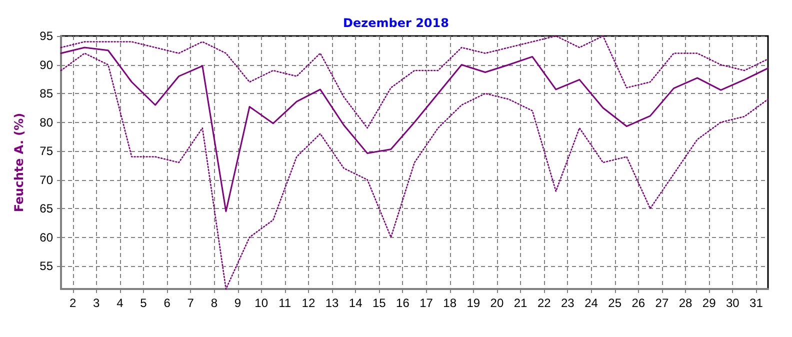 This screenshot has height=337, width=792. Describe the element at coordinates (591, 303) in the screenshot. I see `x-tick-label: 24` at that location.